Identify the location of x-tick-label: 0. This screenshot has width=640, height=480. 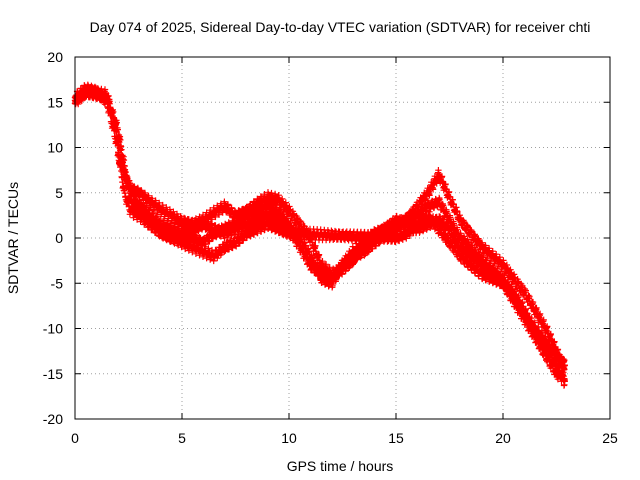
(75, 438).